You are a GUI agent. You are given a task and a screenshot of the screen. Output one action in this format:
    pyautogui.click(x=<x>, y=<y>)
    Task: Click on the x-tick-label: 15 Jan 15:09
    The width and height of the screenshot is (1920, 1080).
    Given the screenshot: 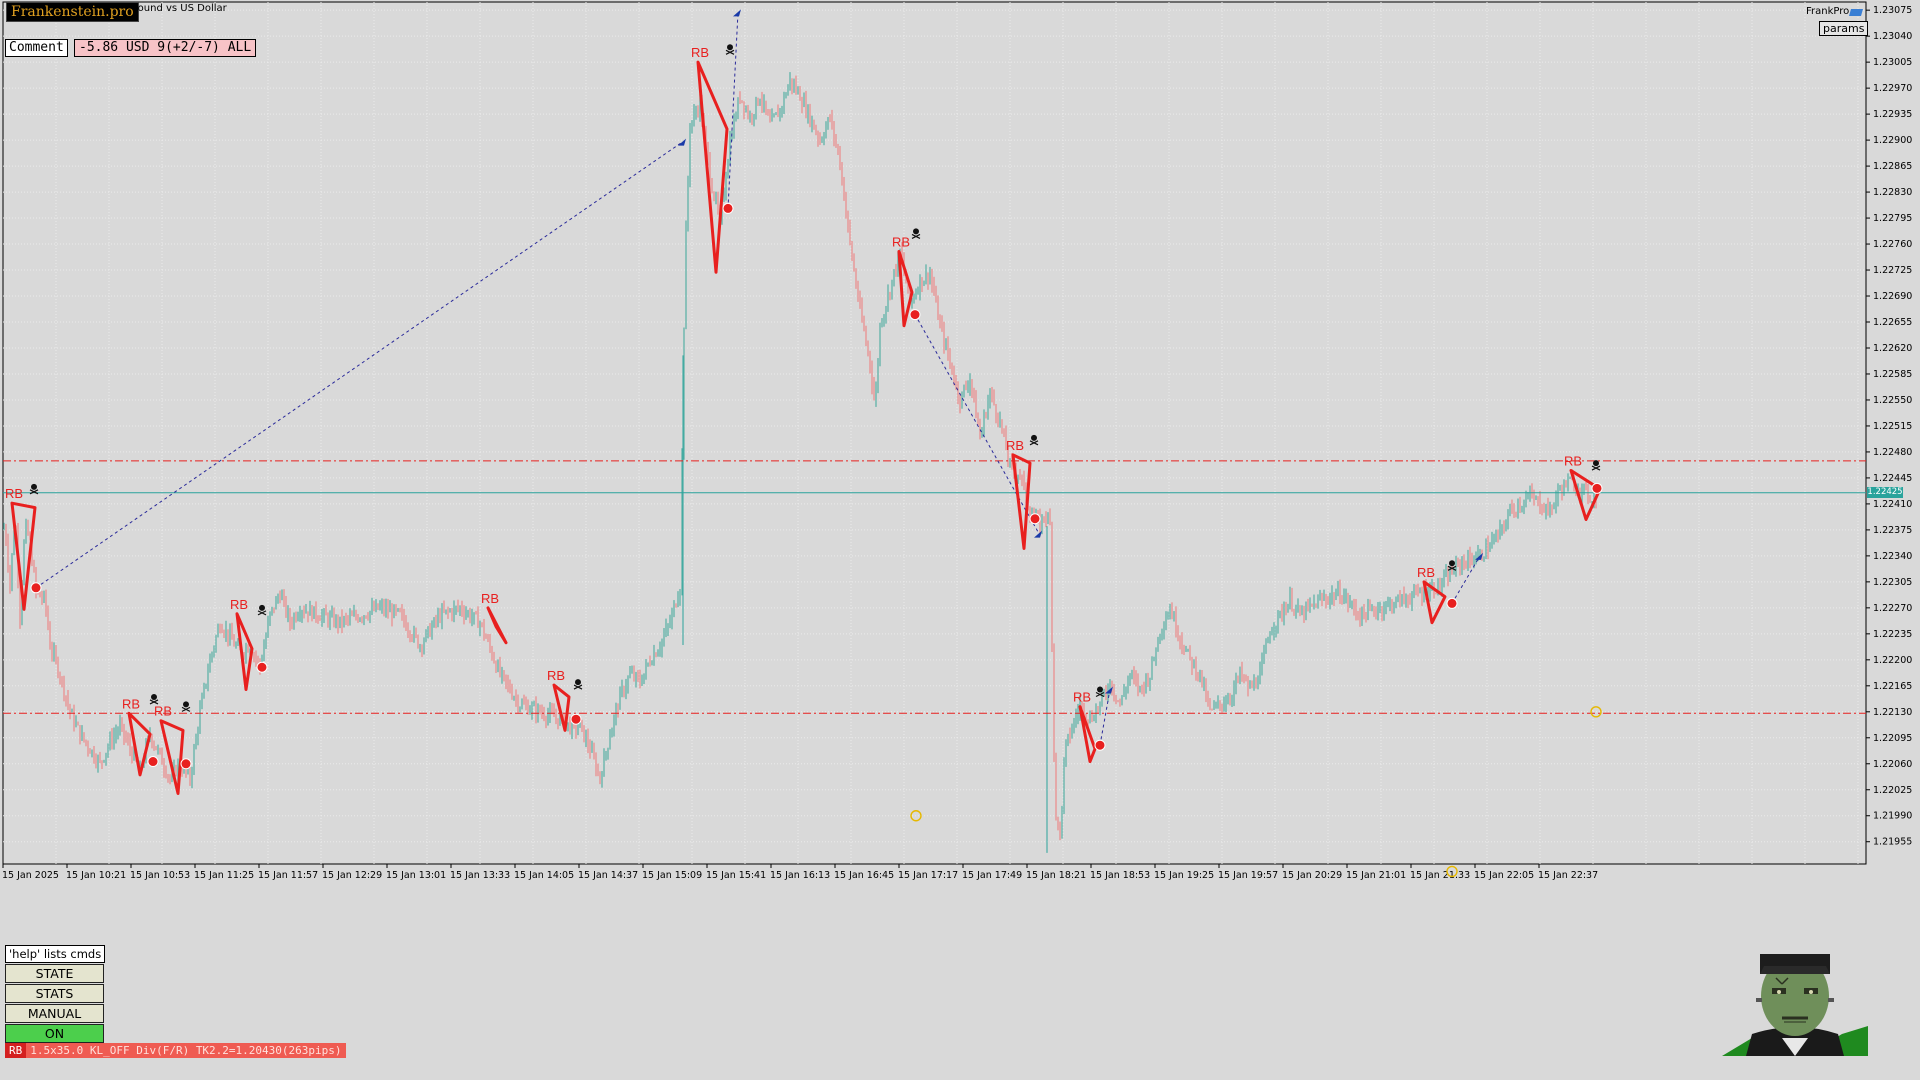 What is the action you would take?
    pyautogui.click(x=672, y=875)
    